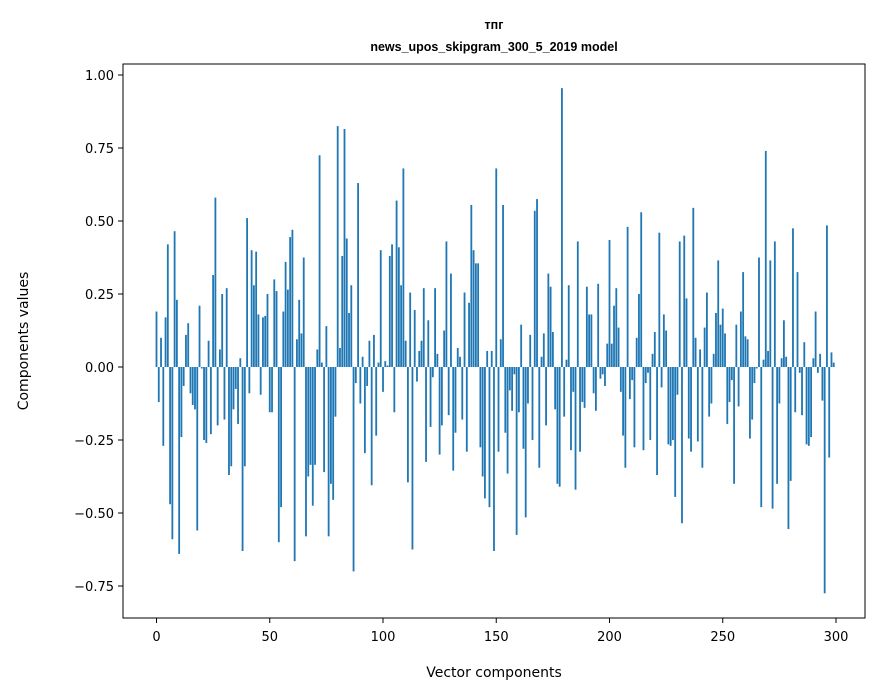 This screenshot has height=696, width=880. I want to click on y-tick-label: −0.50, so click(94, 514).